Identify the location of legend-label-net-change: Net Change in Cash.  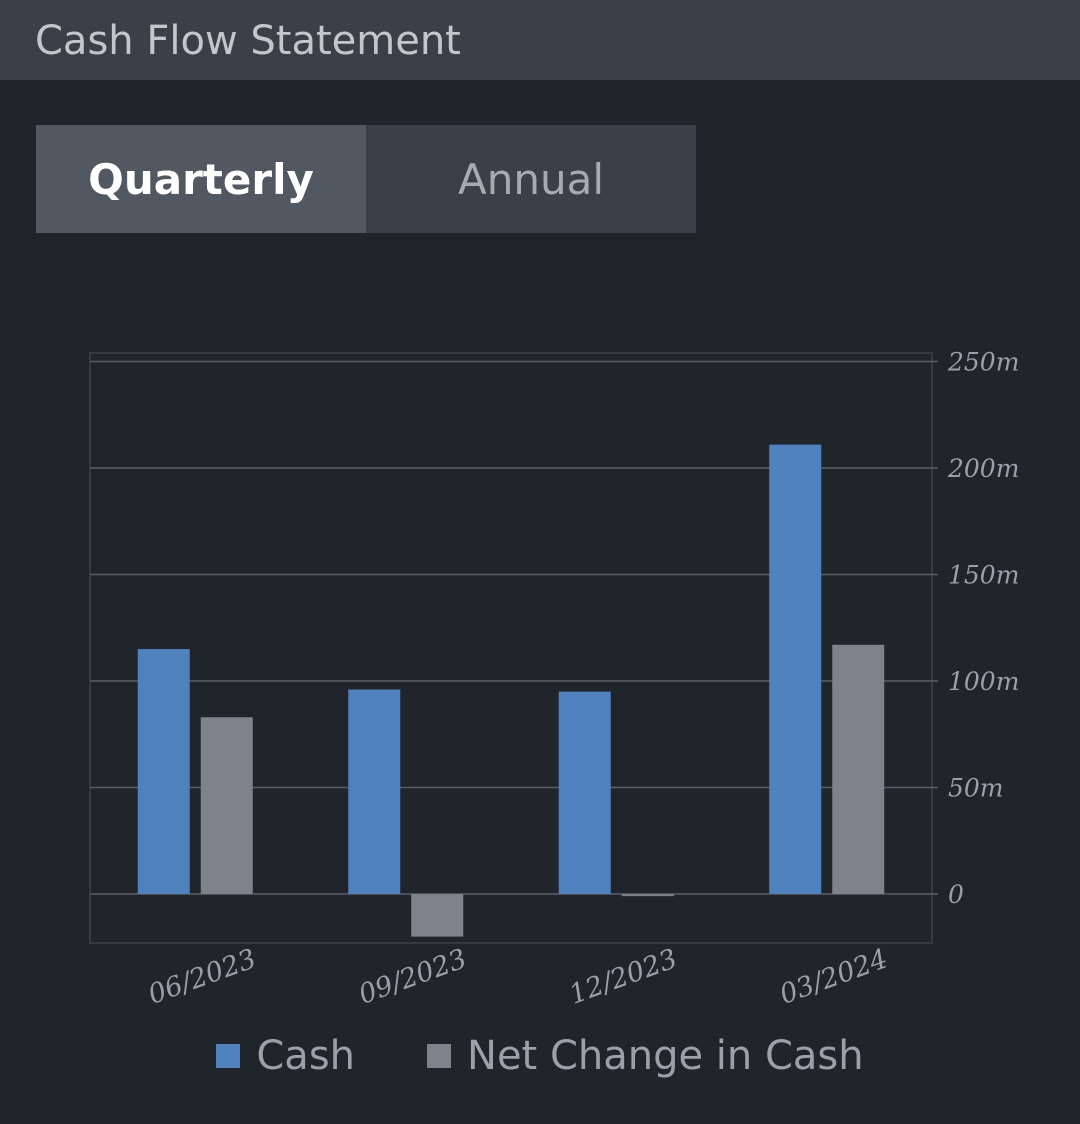
(665, 1056).